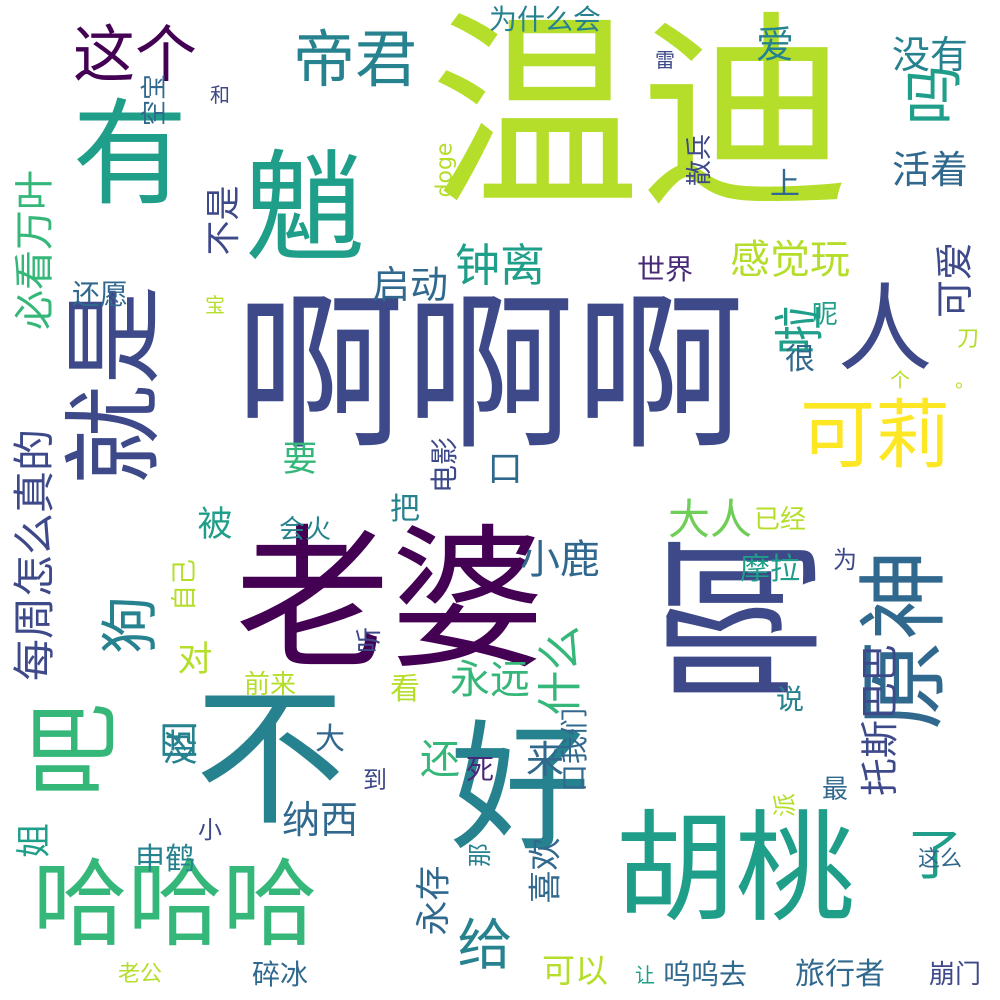 This screenshot has height=1000, width=1000. I want to click on cloud-word: 最, so click(835, 790).